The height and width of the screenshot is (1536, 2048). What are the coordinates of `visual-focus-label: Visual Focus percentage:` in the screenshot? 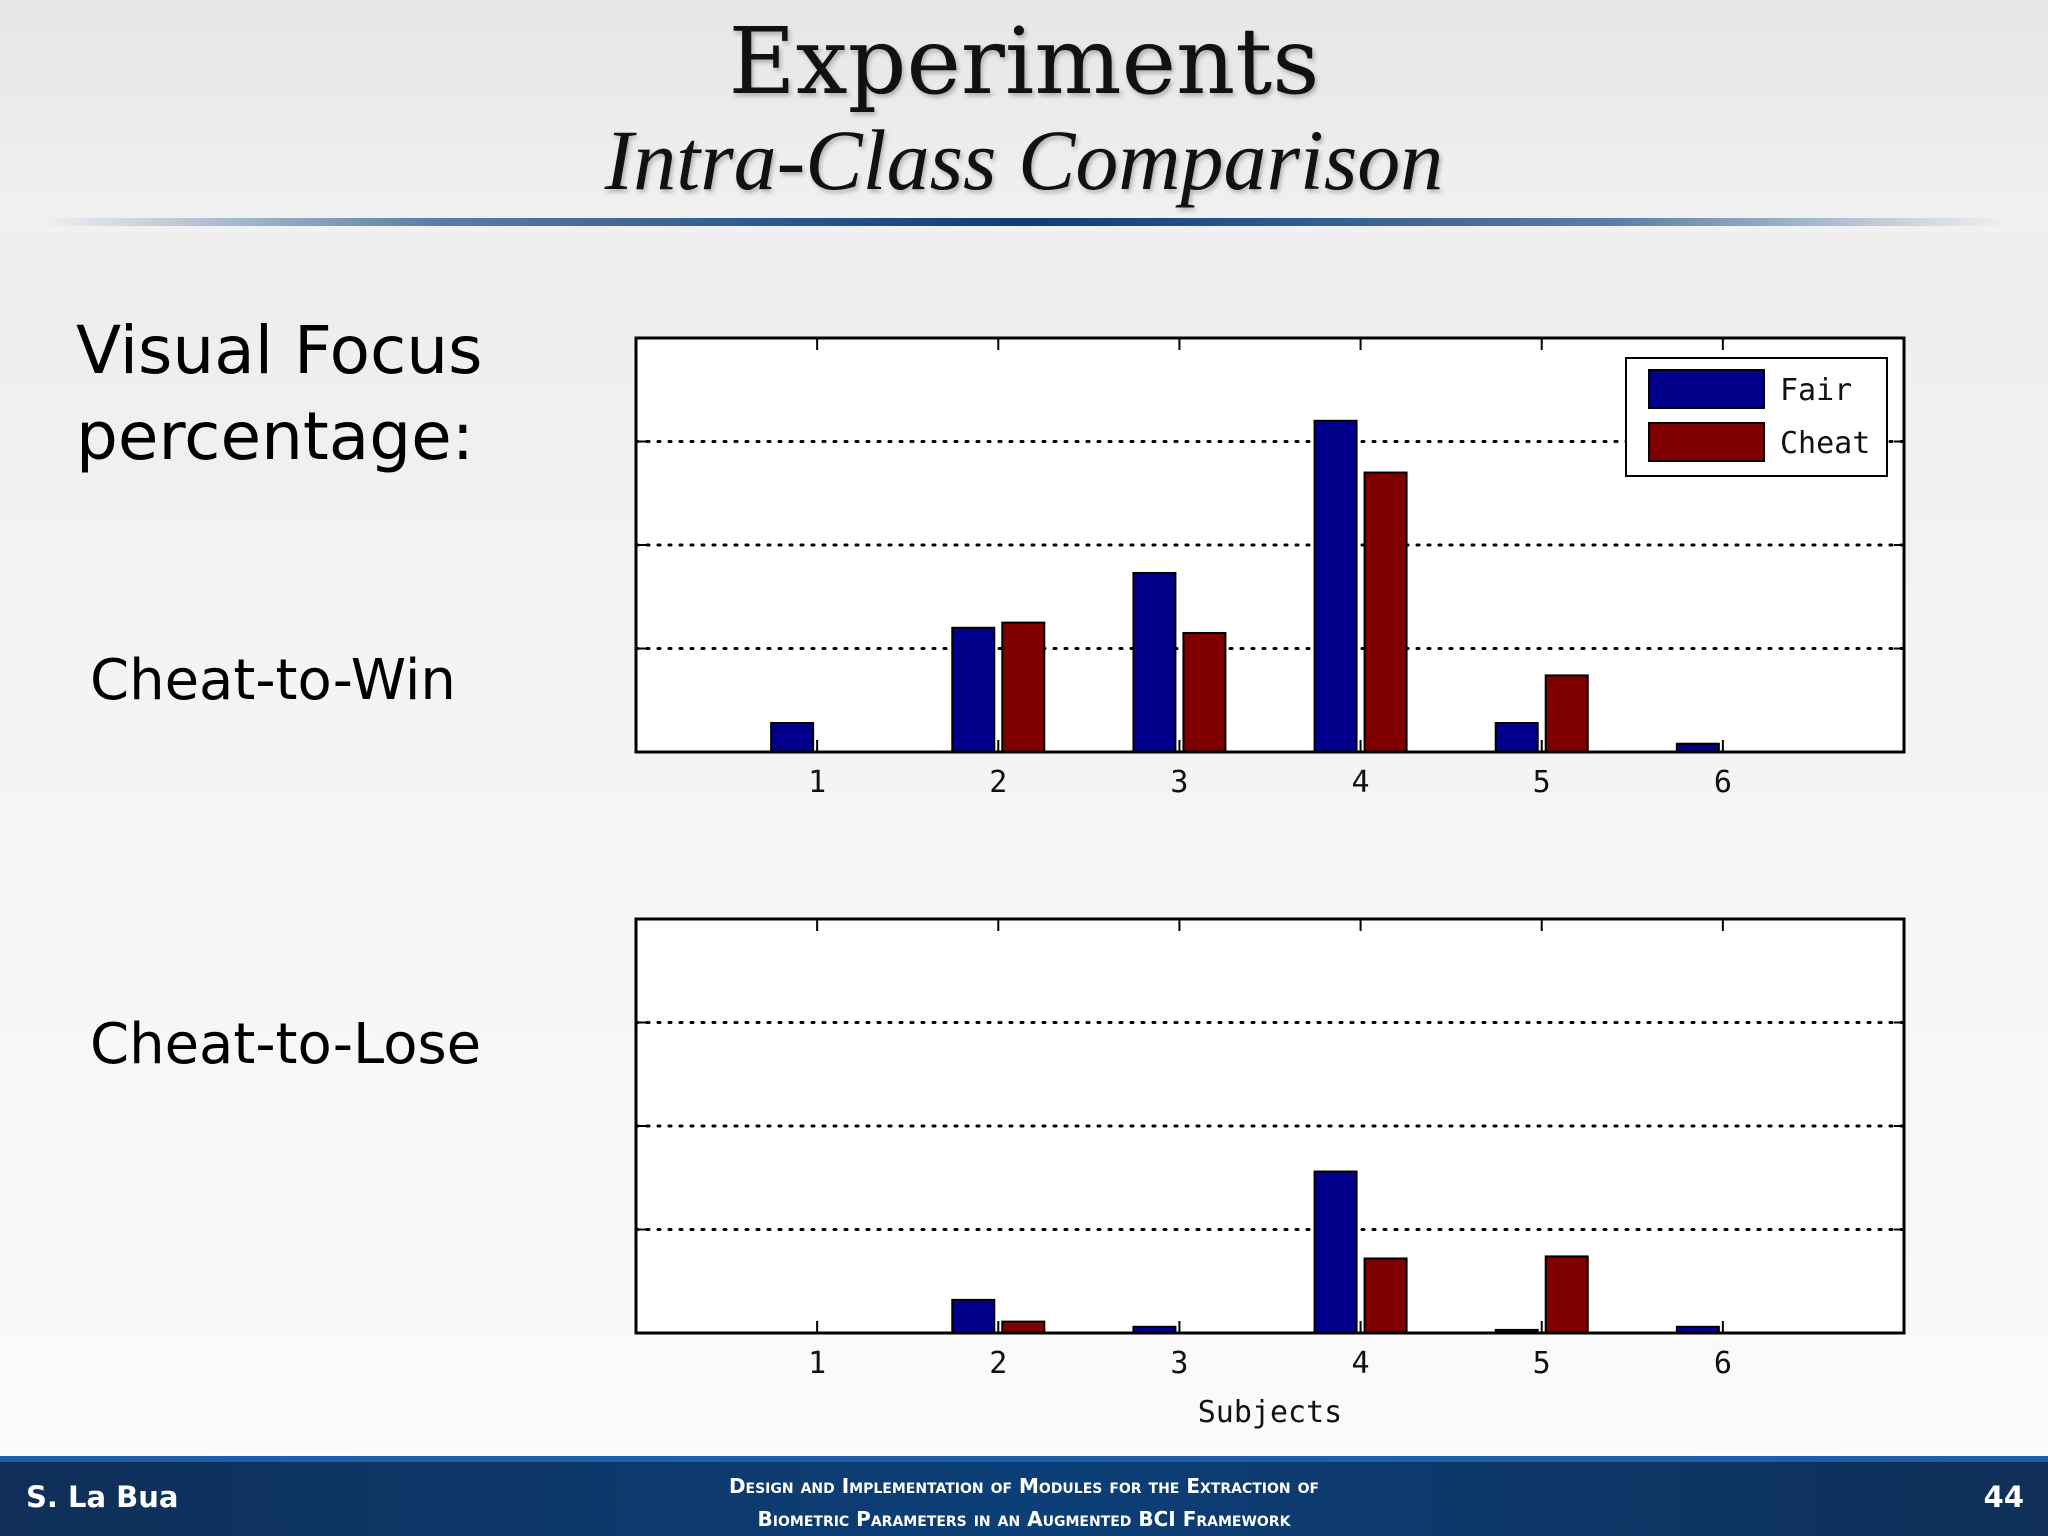 It's located at (279, 394).